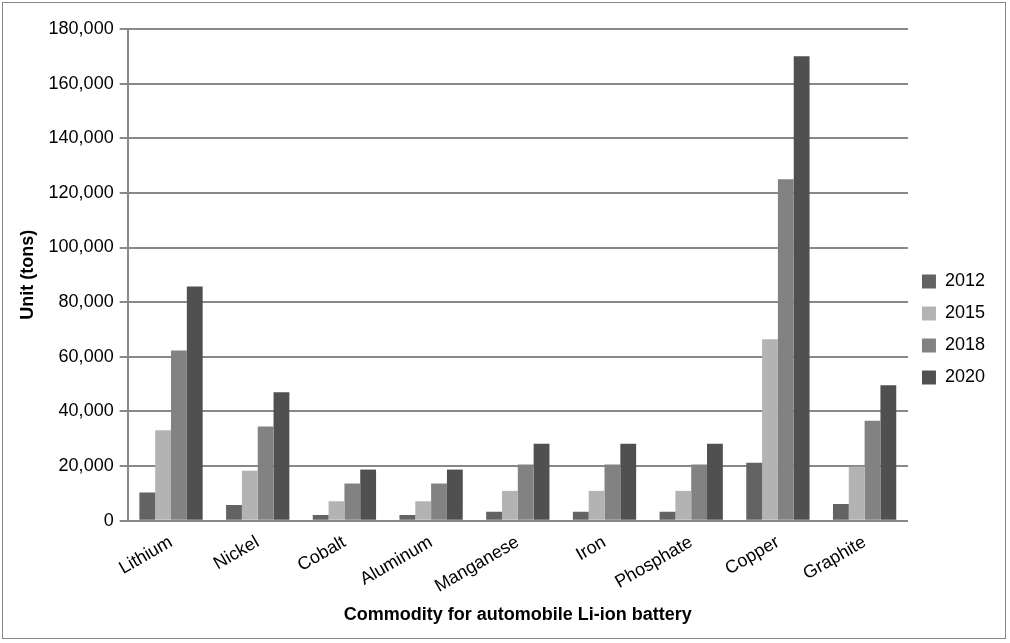 The width and height of the screenshot is (1010, 643). Describe the element at coordinates (964, 344) in the screenshot. I see `legend-label: 2018` at that location.